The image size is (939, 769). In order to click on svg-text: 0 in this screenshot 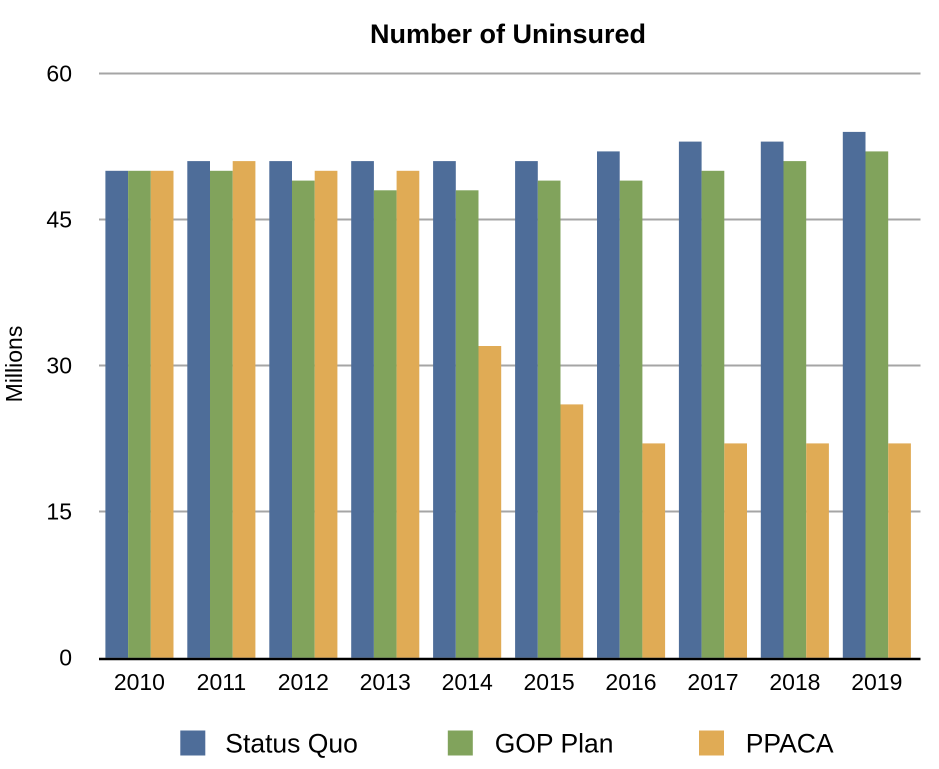, I will do `click(65, 658)`.